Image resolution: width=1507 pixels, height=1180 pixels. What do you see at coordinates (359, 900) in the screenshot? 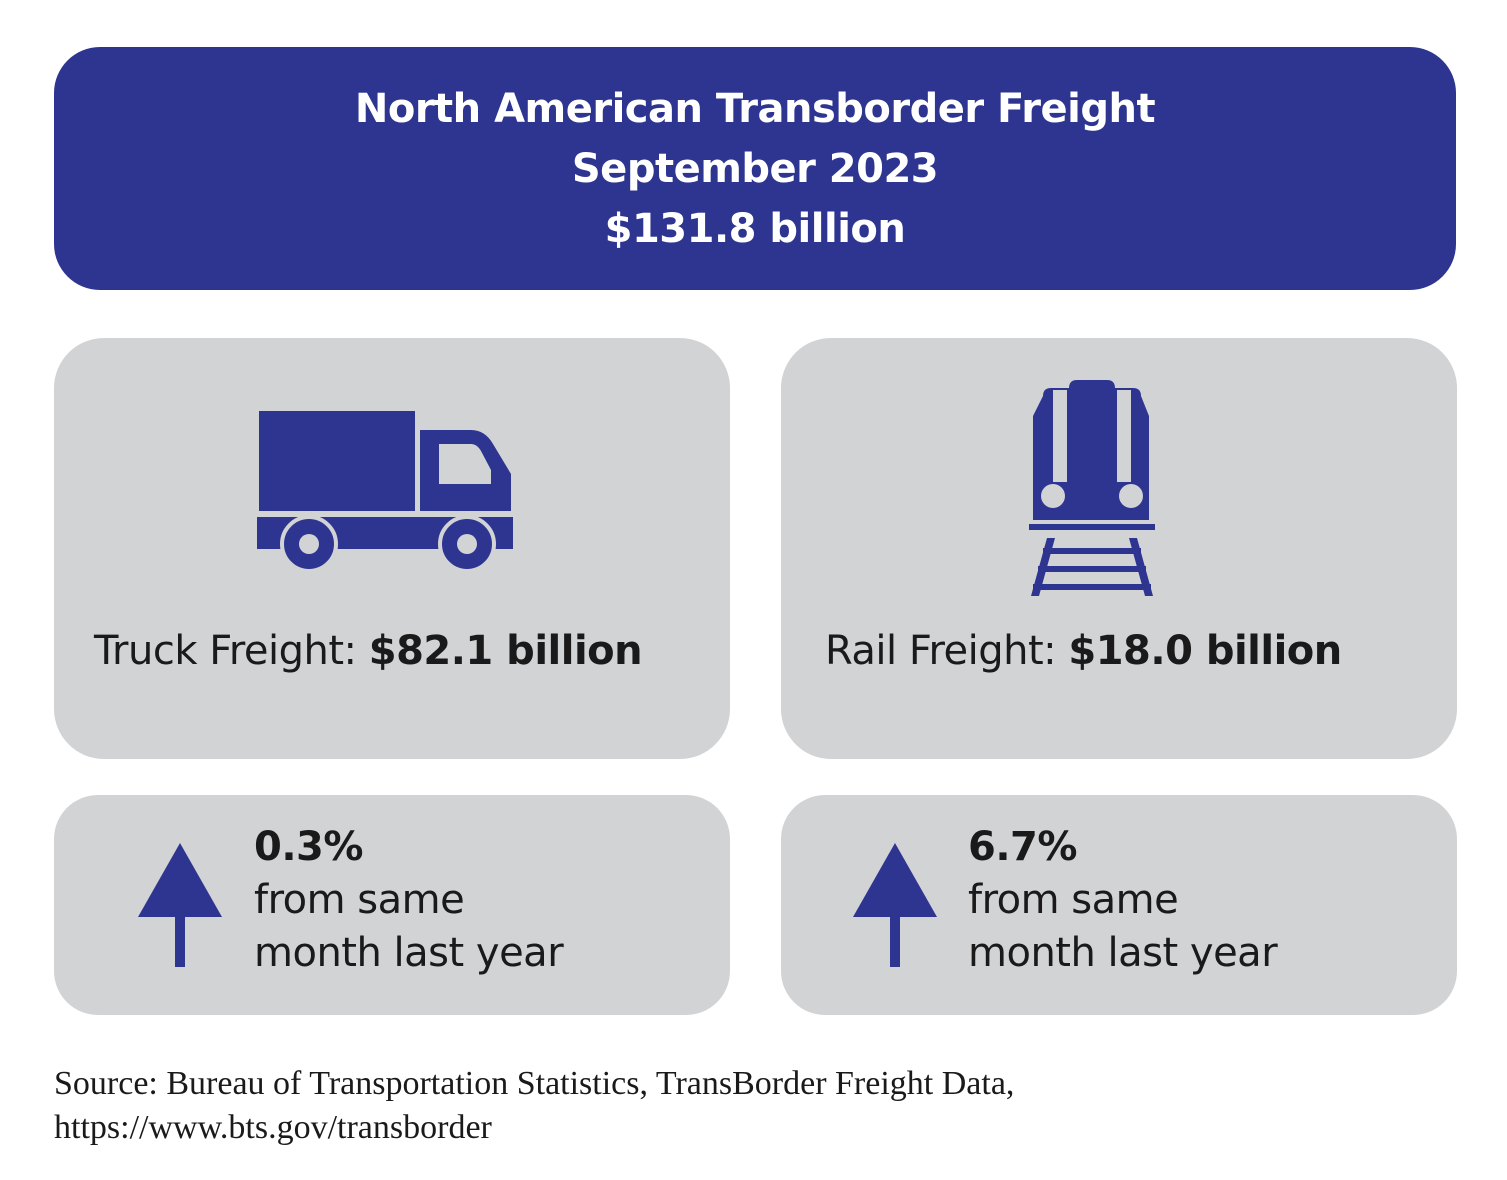
I see `truck-change-desc-1: from same` at bounding box center [359, 900].